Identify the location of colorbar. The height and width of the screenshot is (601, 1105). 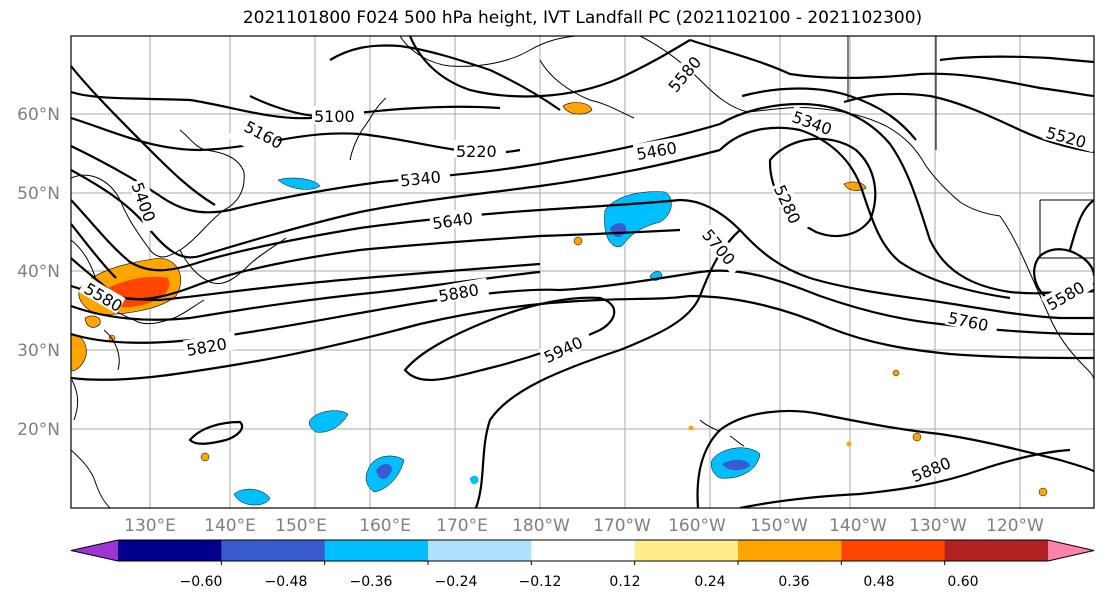
(582, 552).